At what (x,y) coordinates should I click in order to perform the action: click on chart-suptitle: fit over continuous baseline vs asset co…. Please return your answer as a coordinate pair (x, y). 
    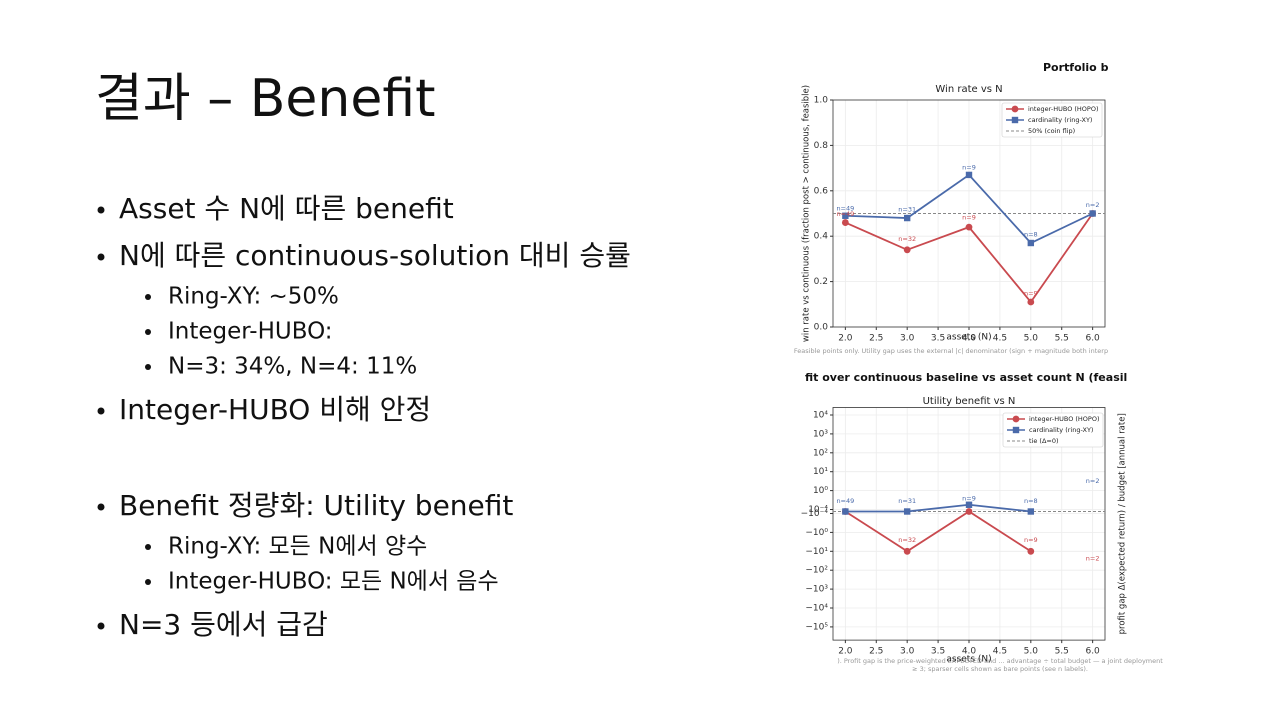
    Looking at the image, I should click on (966, 377).